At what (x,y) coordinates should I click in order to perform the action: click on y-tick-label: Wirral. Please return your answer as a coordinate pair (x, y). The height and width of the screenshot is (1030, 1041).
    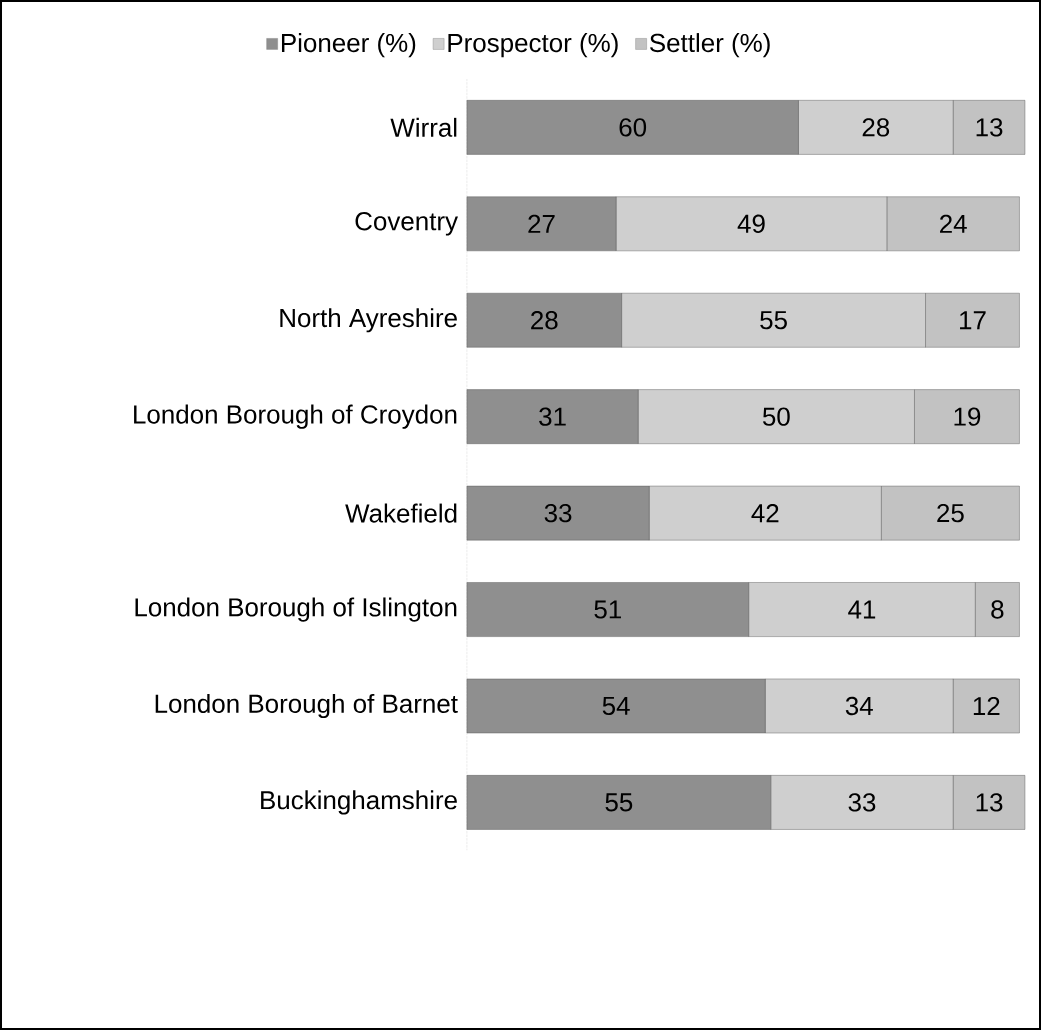
    Looking at the image, I should click on (423, 127).